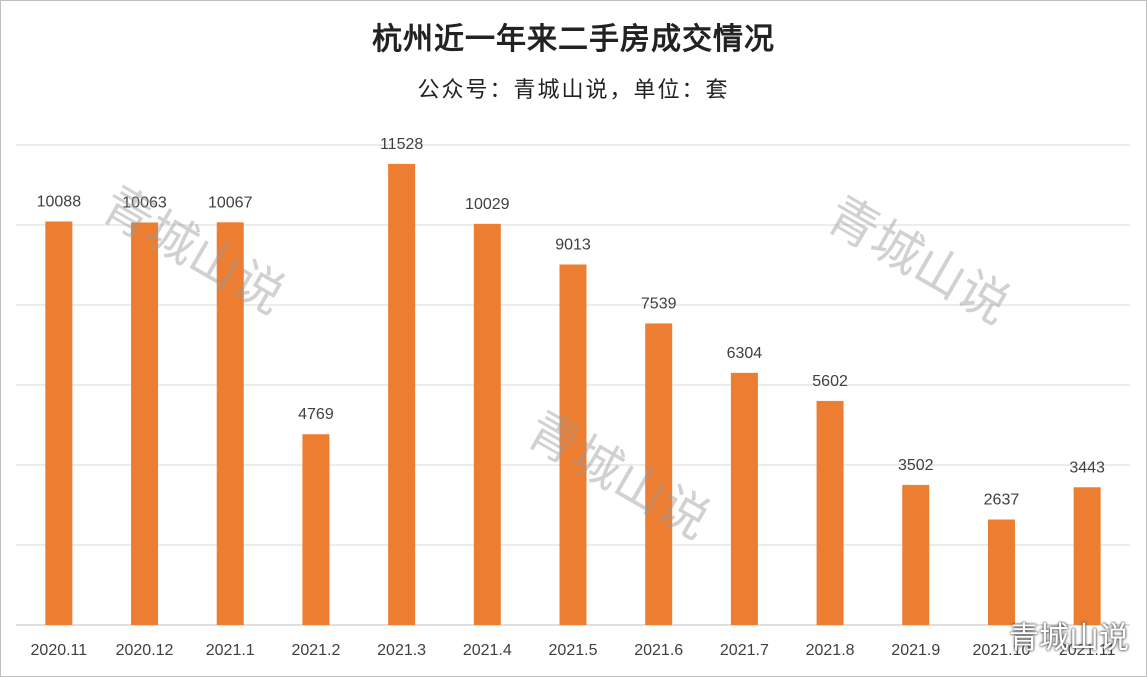 The height and width of the screenshot is (677, 1147). I want to click on x-tick-label: 2021.1, so click(230, 650).